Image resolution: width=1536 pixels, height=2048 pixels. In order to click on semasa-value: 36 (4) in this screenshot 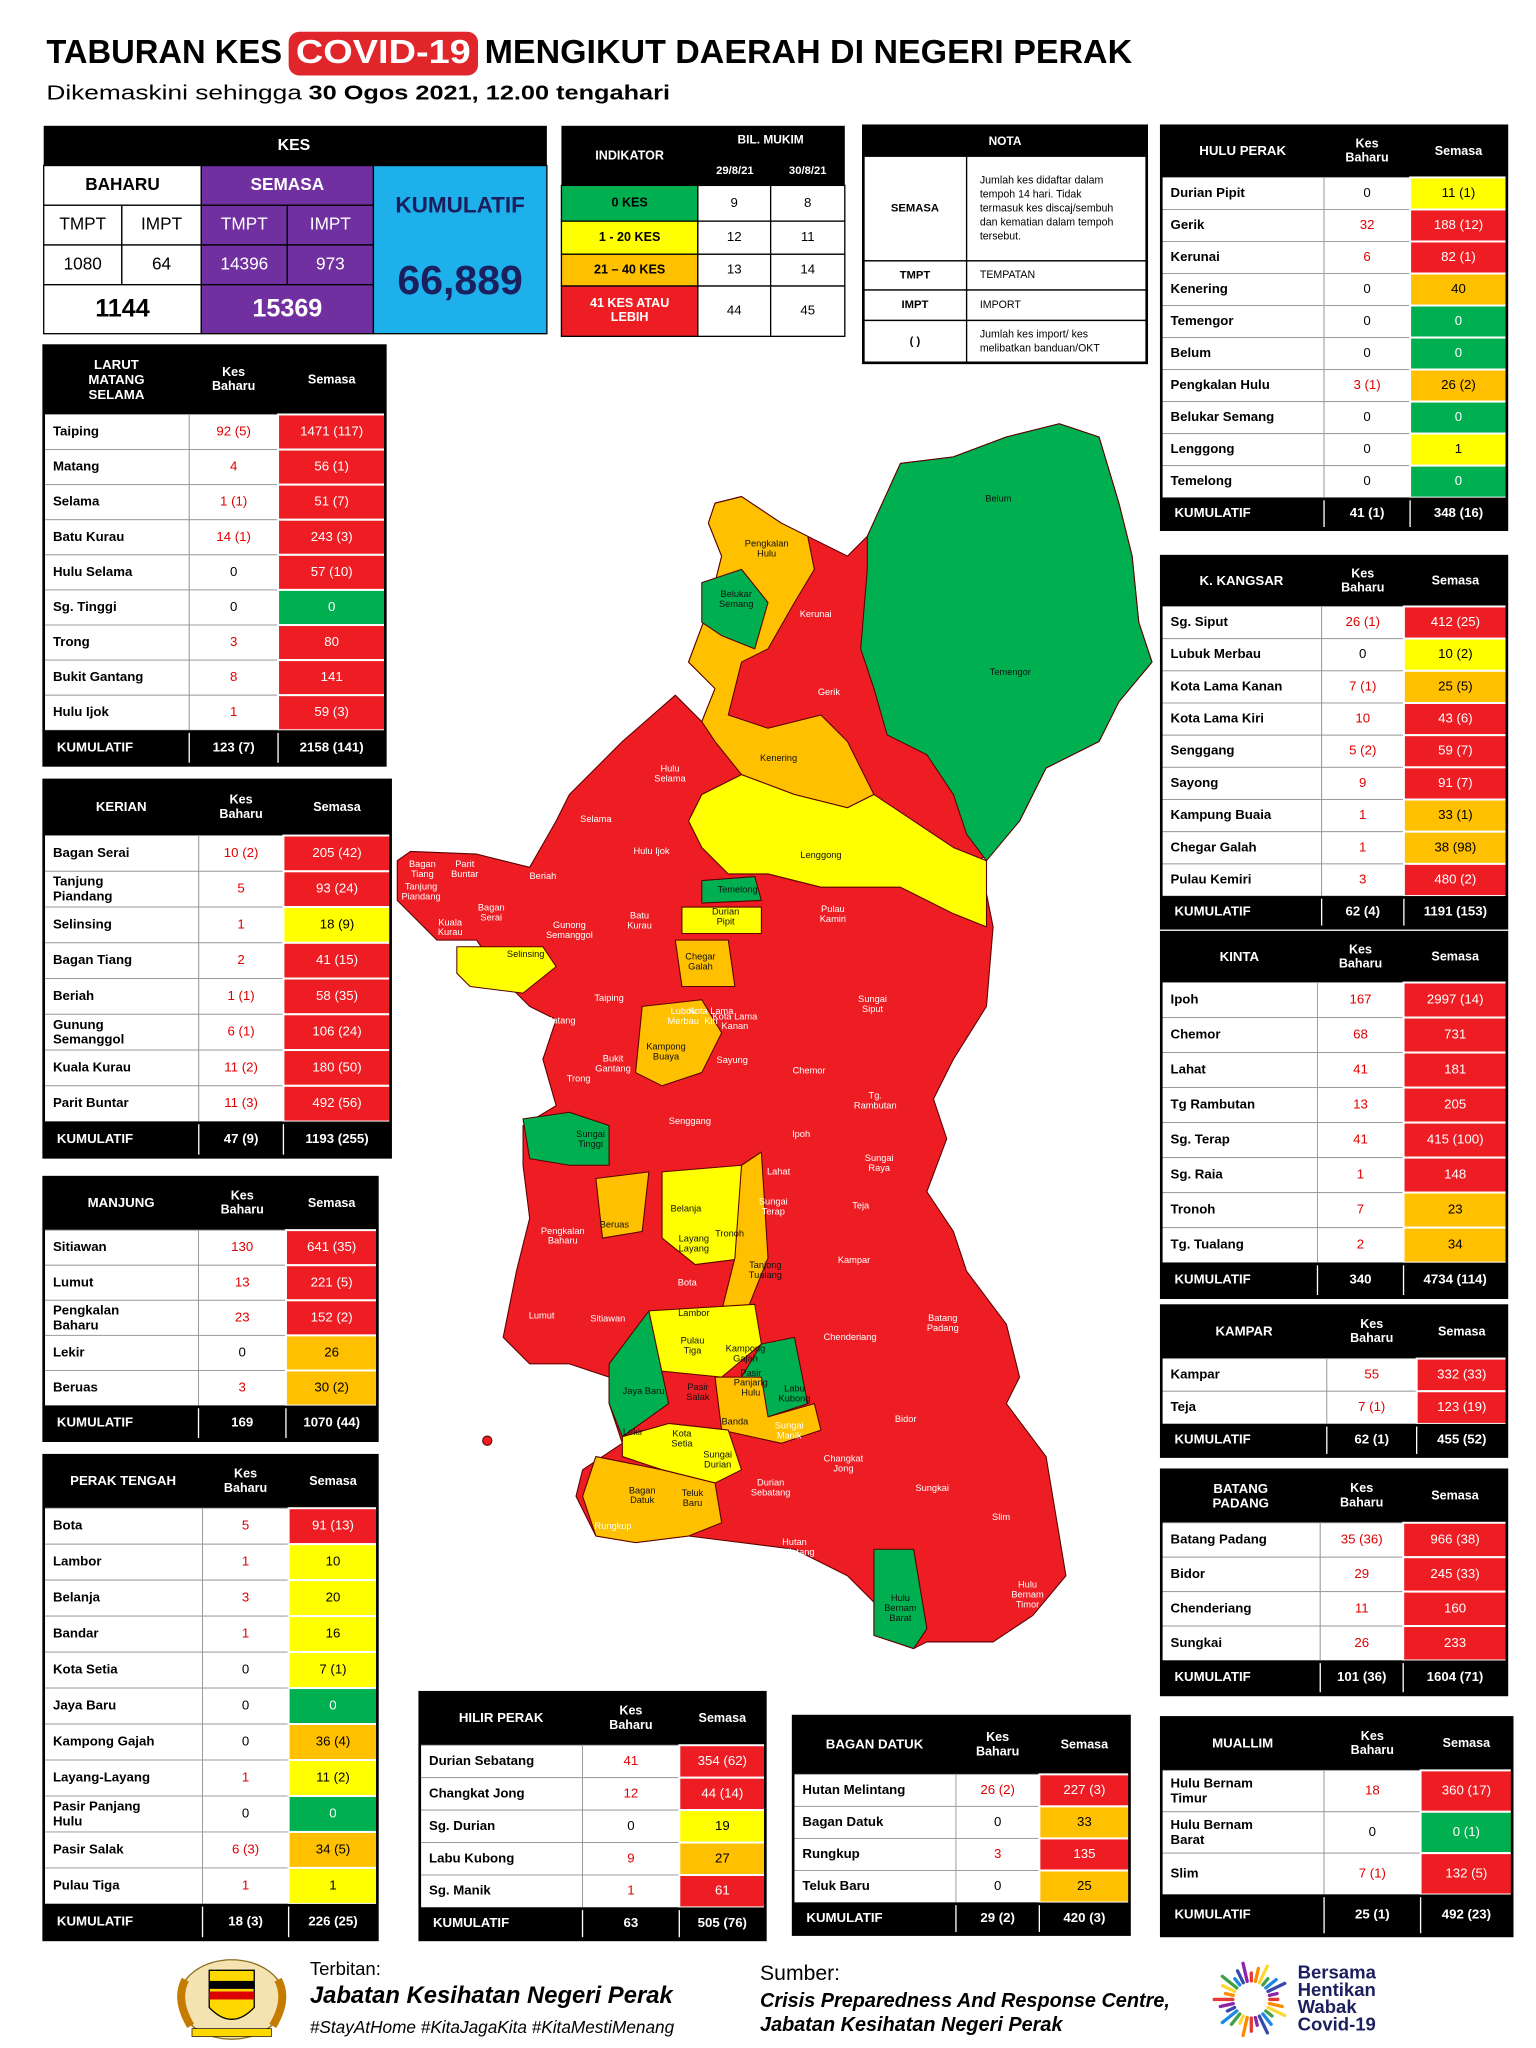, I will do `click(333, 1741)`.